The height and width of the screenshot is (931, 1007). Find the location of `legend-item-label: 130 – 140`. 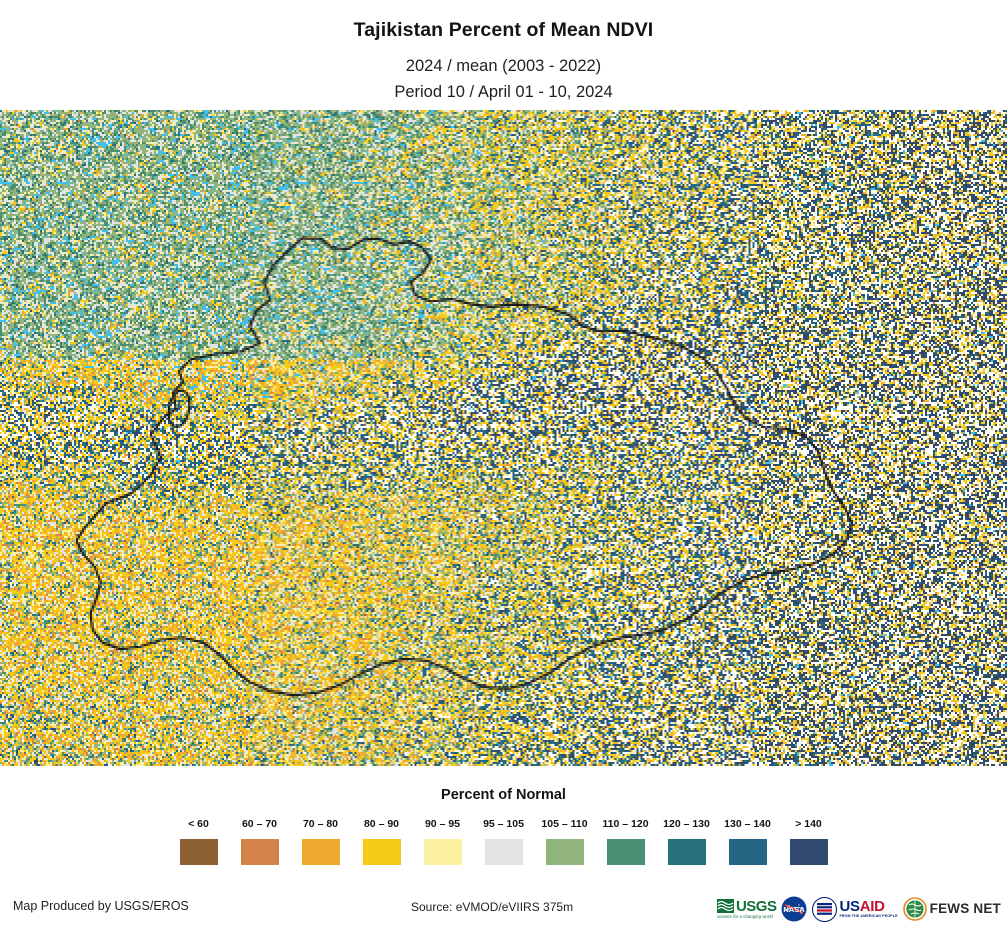

legend-item-label: 130 – 140 is located at coordinates (747, 823).